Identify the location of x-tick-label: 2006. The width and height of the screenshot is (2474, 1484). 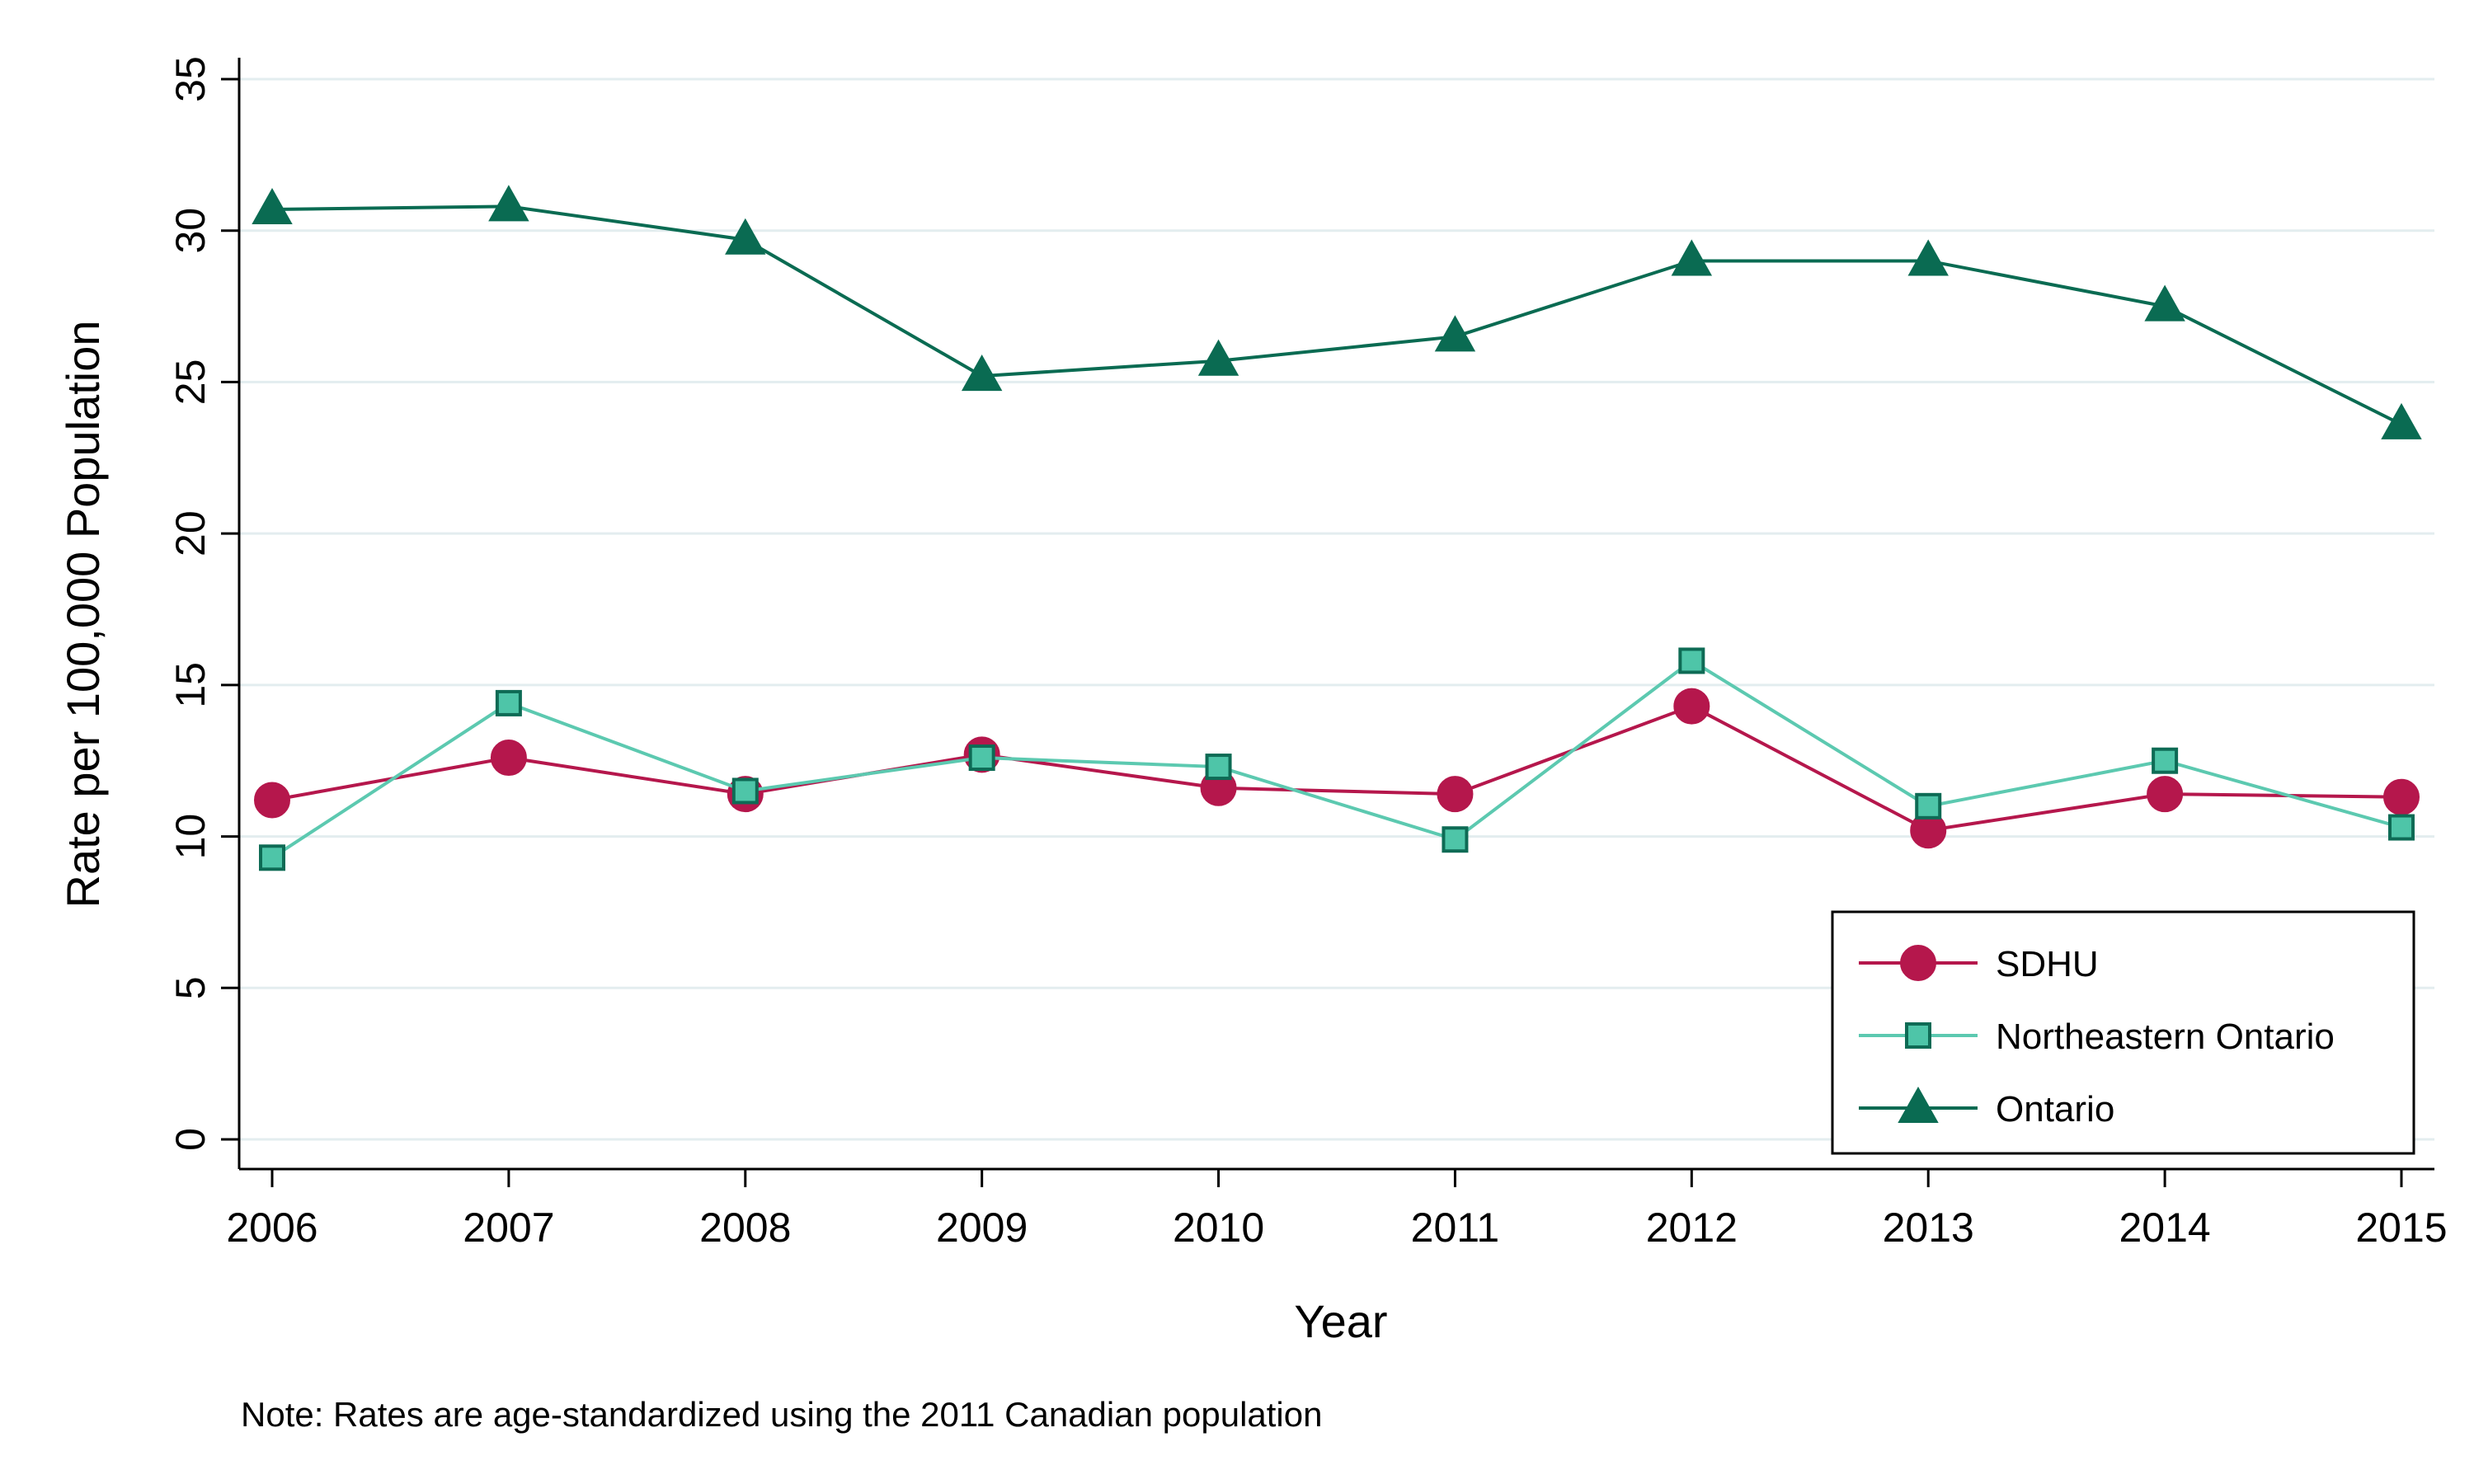
(271, 1228).